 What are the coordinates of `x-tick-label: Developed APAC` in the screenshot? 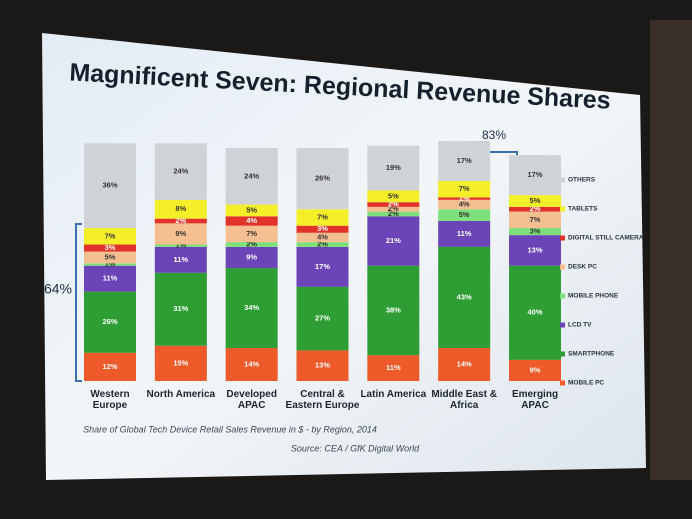 It's located at (251, 400).